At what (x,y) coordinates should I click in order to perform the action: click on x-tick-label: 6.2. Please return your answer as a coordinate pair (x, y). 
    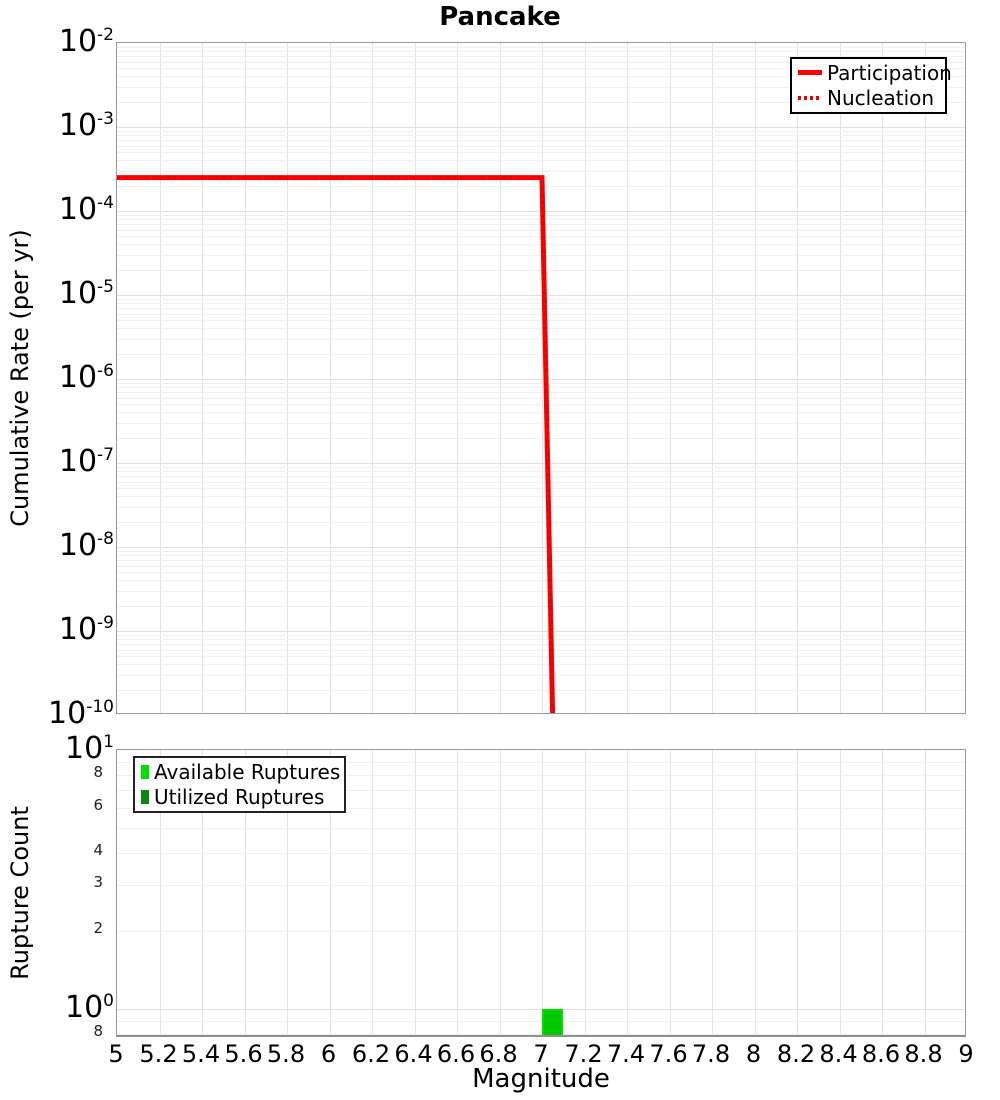
    Looking at the image, I should click on (371, 1054).